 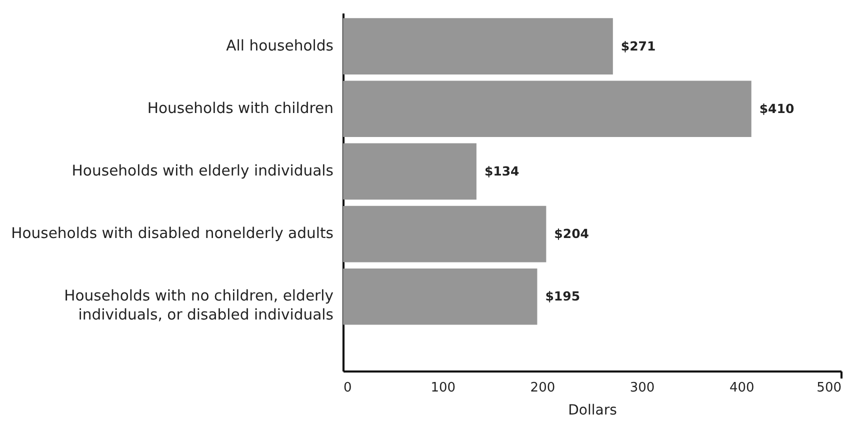 What do you see at coordinates (543, 388) in the screenshot?
I see `x-tick-label: 200` at bounding box center [543, 388].